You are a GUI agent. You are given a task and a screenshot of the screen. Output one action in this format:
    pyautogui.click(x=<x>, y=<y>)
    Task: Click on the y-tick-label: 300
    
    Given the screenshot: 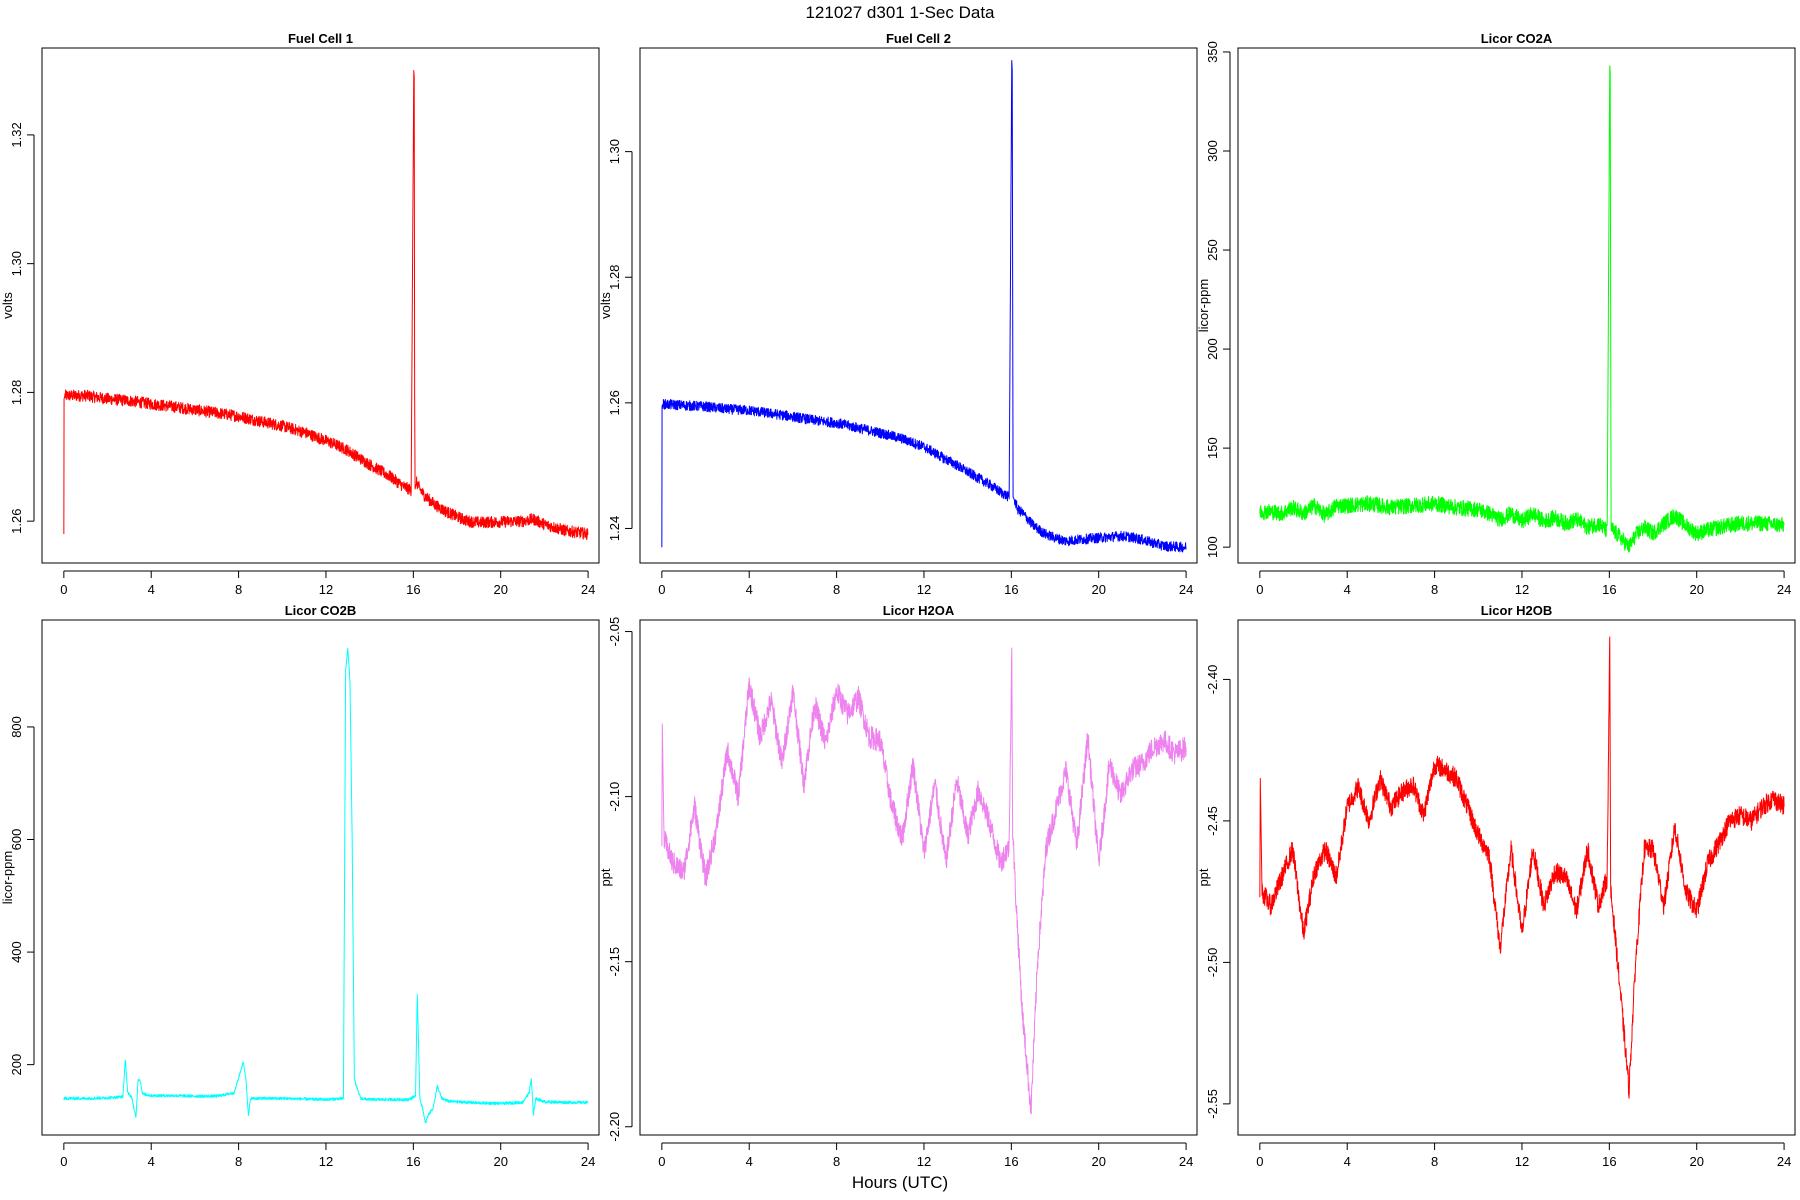 What is the action you would take?
    pyautogui.click(x=1212, y=151)
    